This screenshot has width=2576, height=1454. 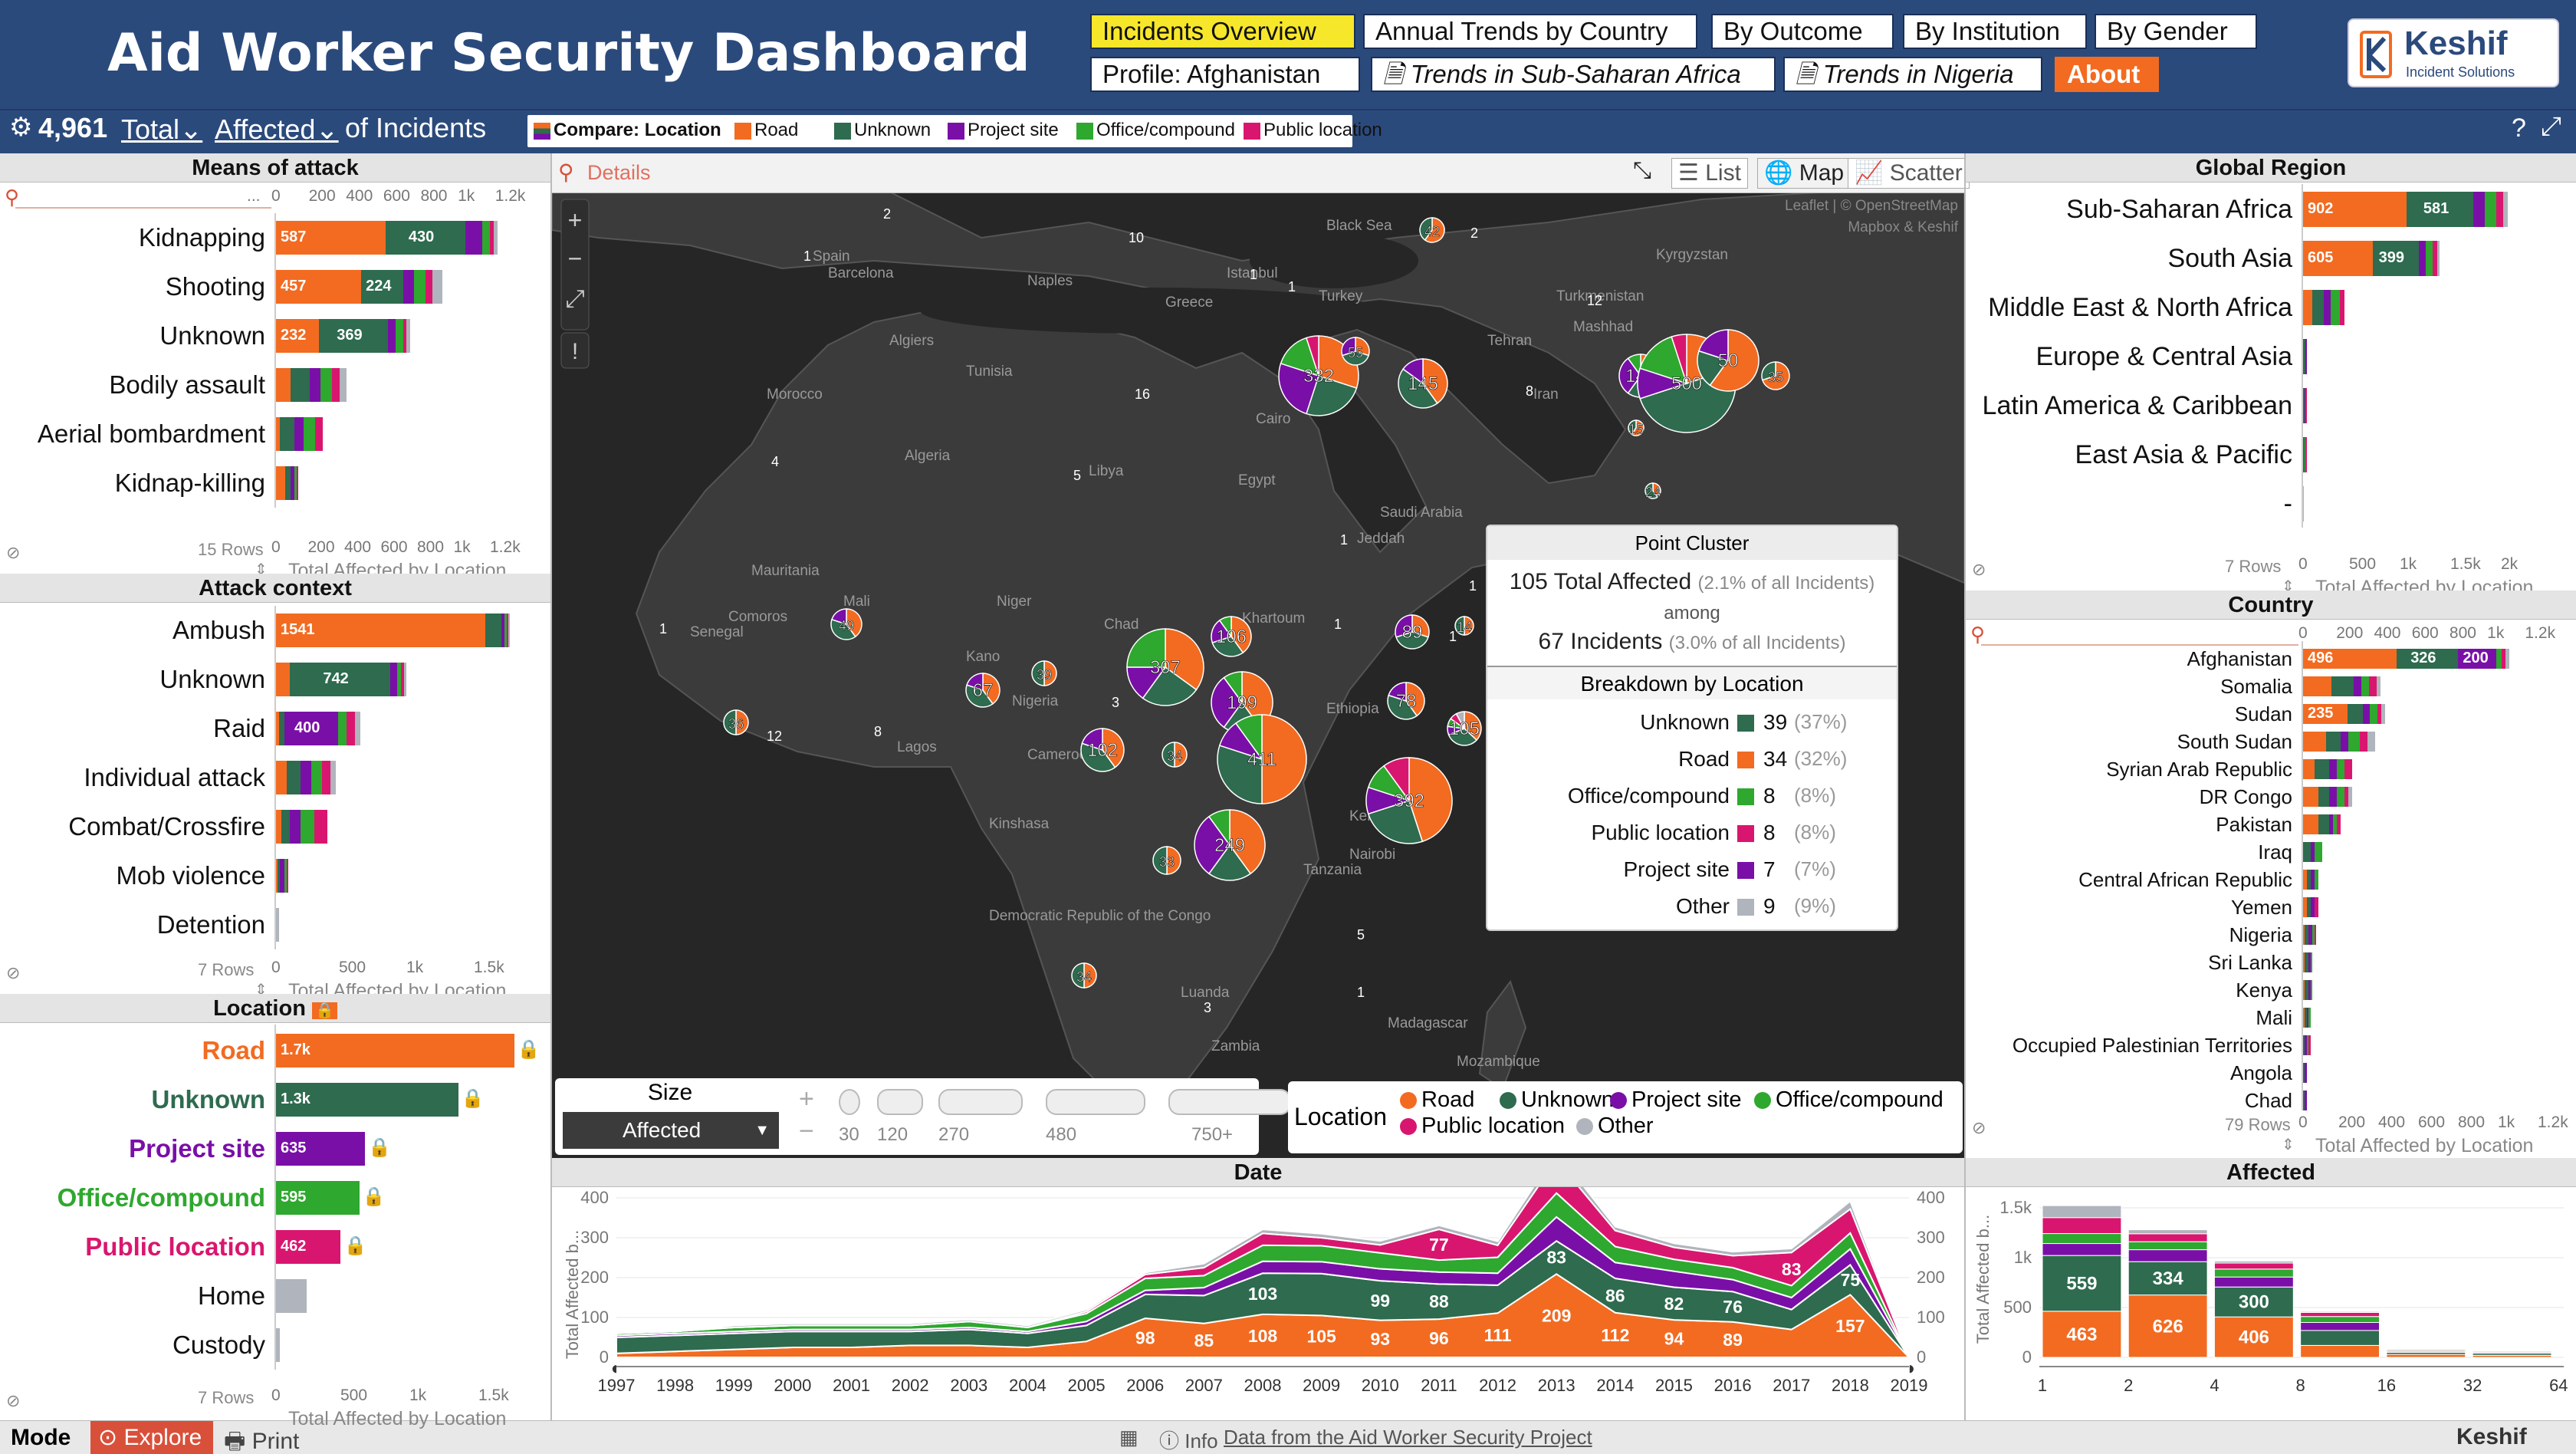 What do you see at coordinates (319, 287) in the screenshot?
I see `bar-segment-road: 457` at bounding box center [319, 287].